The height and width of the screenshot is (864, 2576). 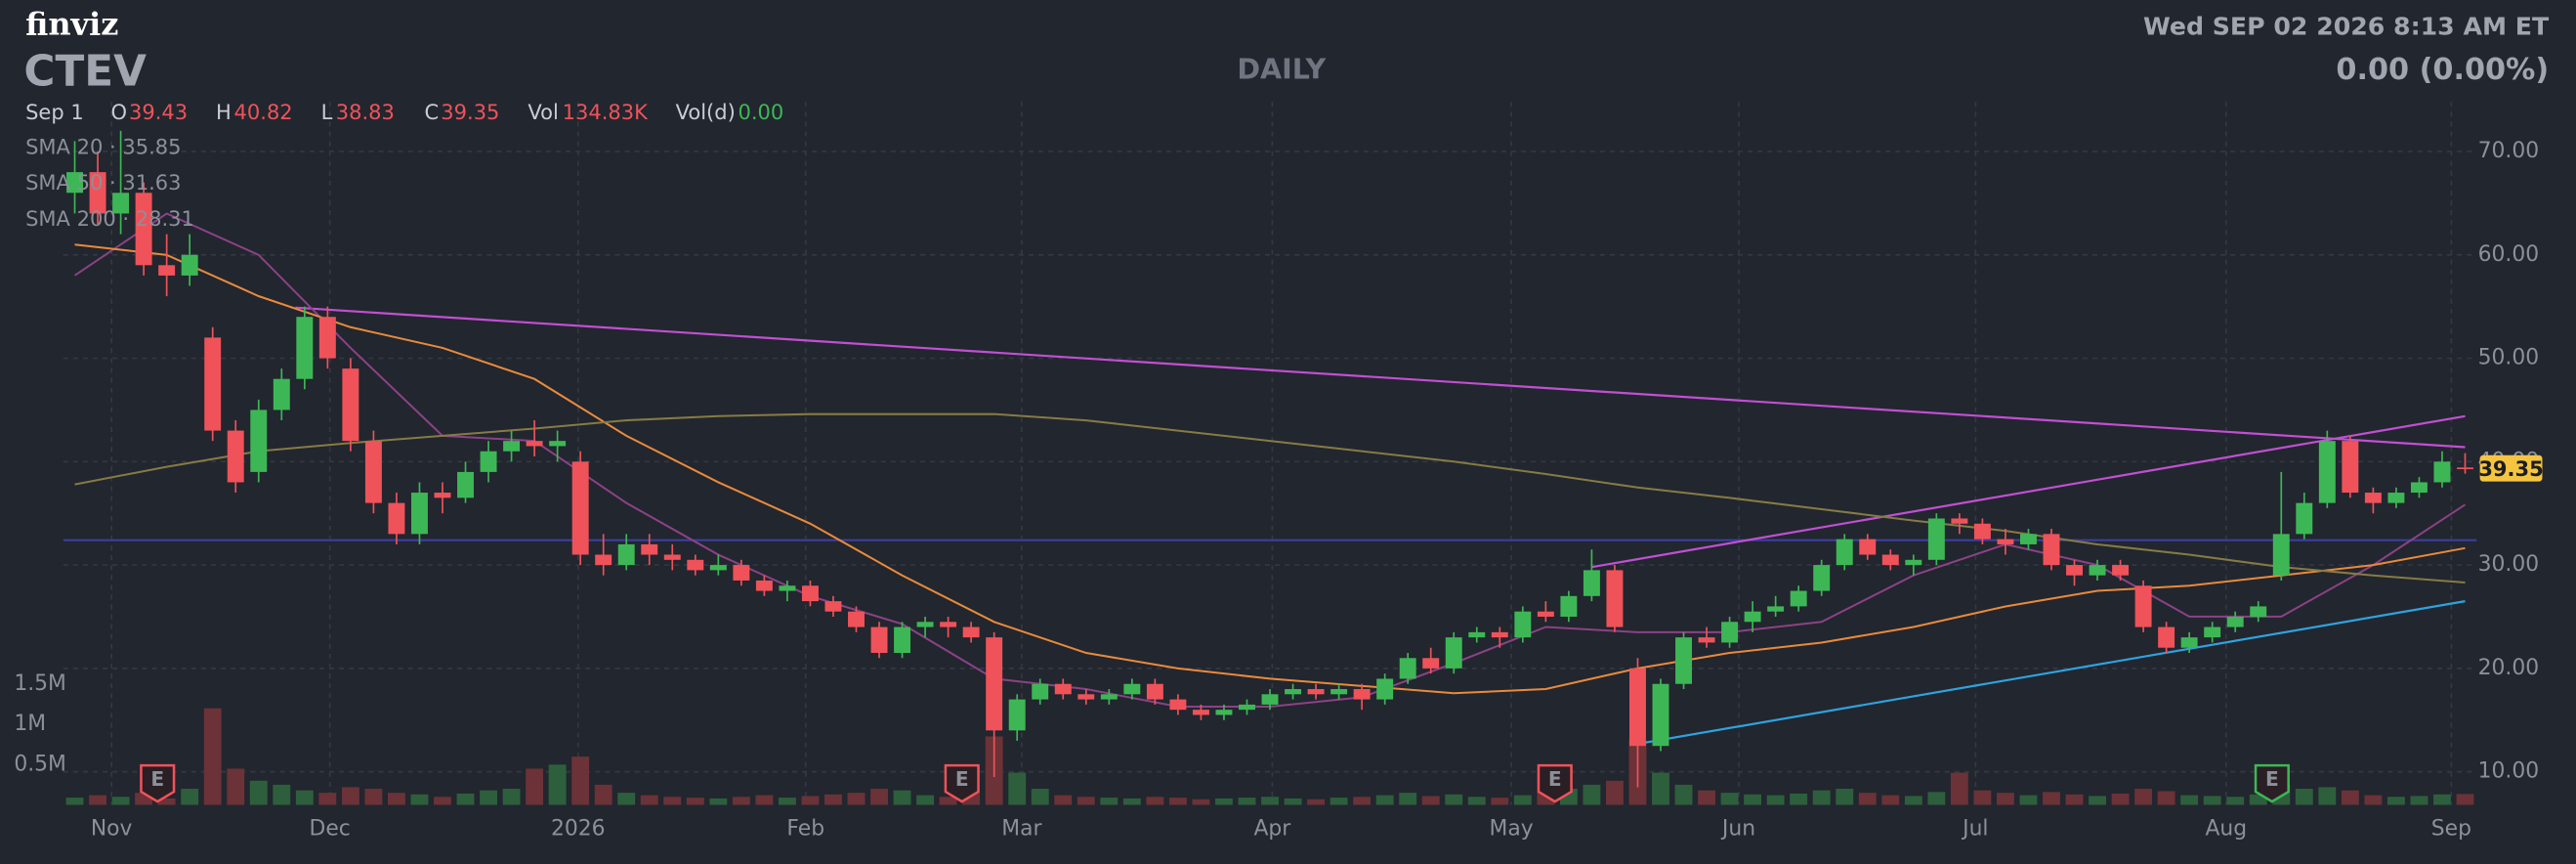 I want to click on sma-name: SMA 20, so click(x=64, y=146).